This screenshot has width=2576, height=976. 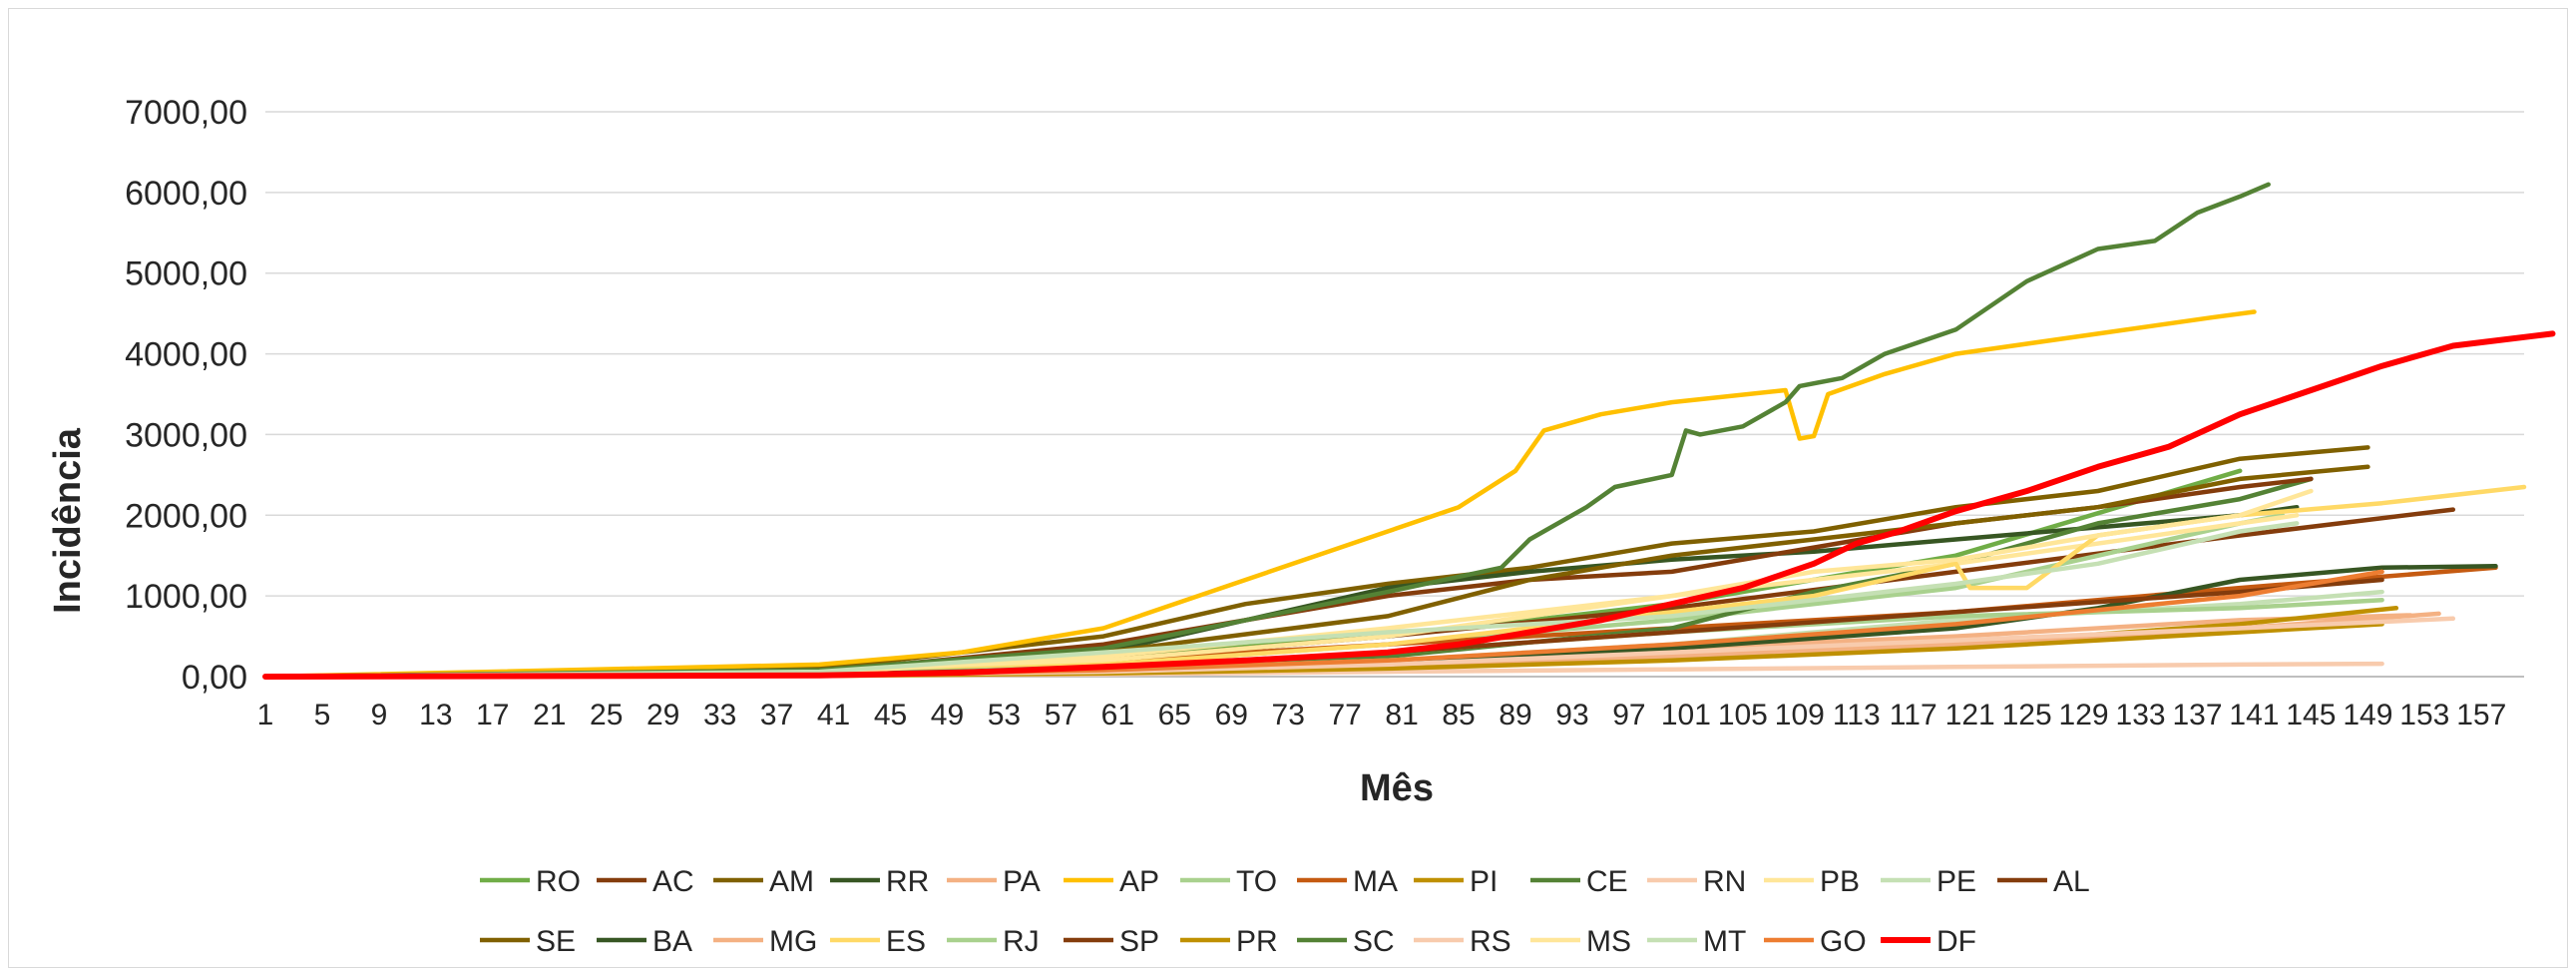 What do you see at coordinates (68, 520) in the screenshot?
I see `y-axis-title: Incidência` at bounding box center [68, 520].